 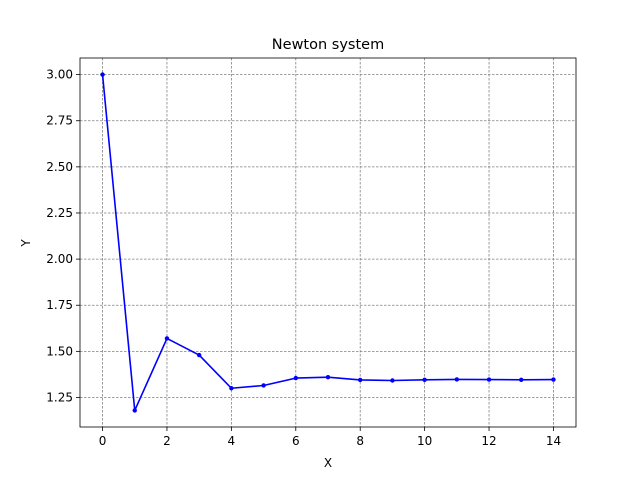 What do you see at coordinates (59, 351) in the screenshot?
I see `y-tick-label: 1.50` at bounding box center [59, 351].